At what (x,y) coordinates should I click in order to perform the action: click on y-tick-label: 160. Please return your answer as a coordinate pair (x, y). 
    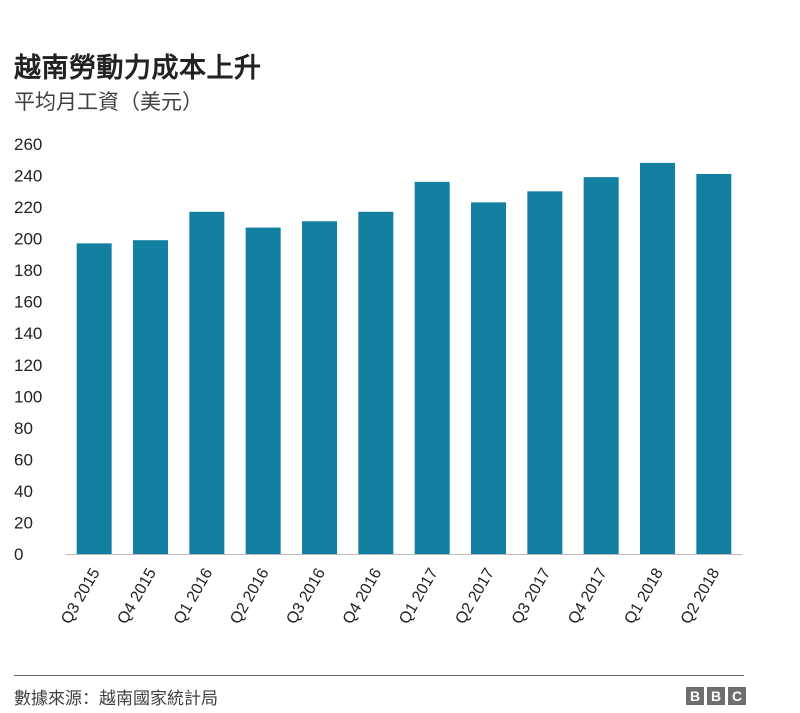
    Looking at the image, I should click on (28, 302).